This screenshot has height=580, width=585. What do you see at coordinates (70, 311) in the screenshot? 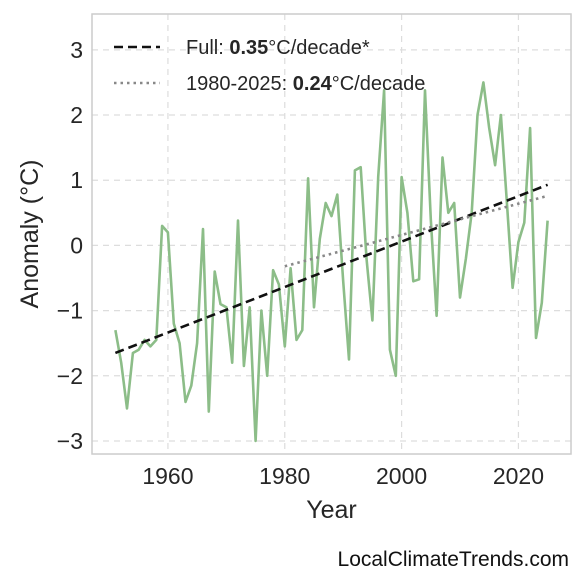
I see `y-tick-label: −1` at bounding box center [70, 311].